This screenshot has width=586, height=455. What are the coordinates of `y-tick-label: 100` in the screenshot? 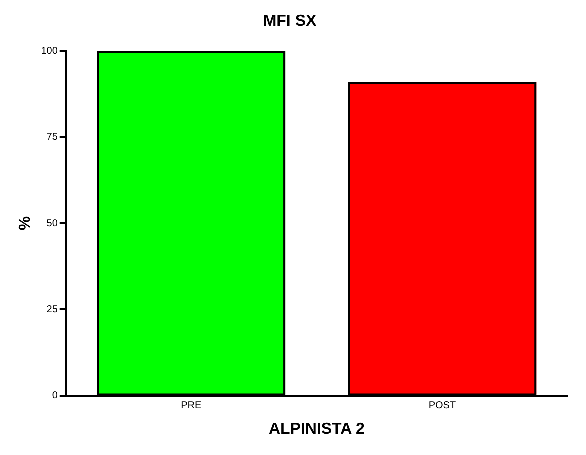 It's located at (49, 51).